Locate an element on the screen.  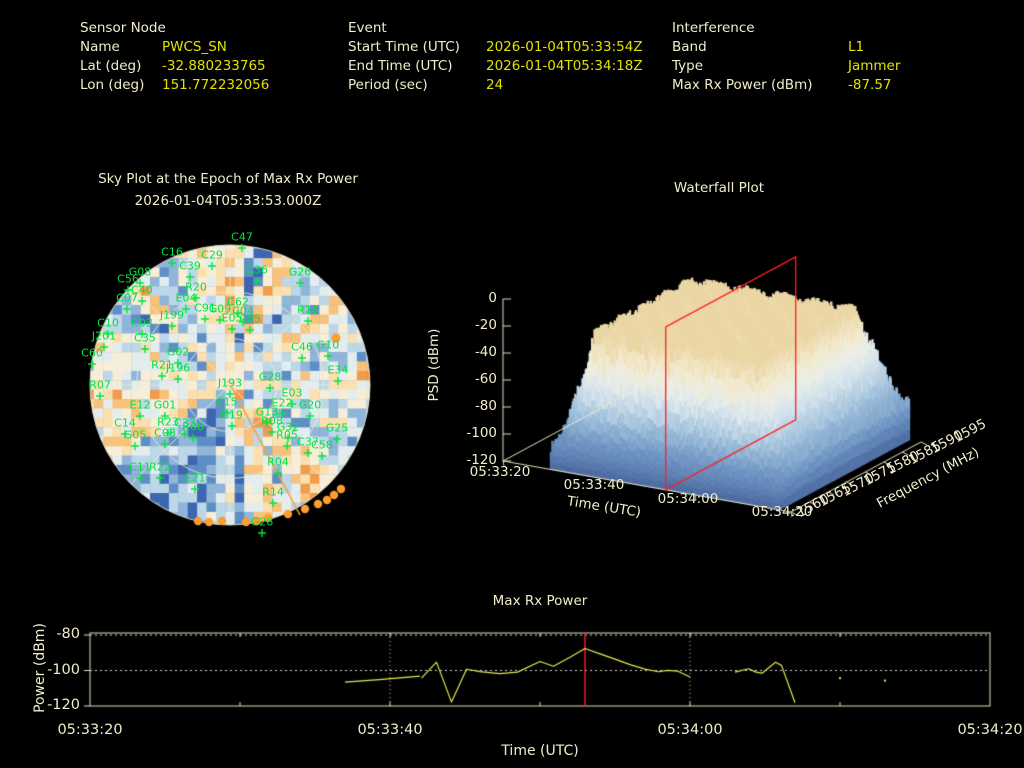
sky-satellite-label: C08 is located at coordinates (165, 433).